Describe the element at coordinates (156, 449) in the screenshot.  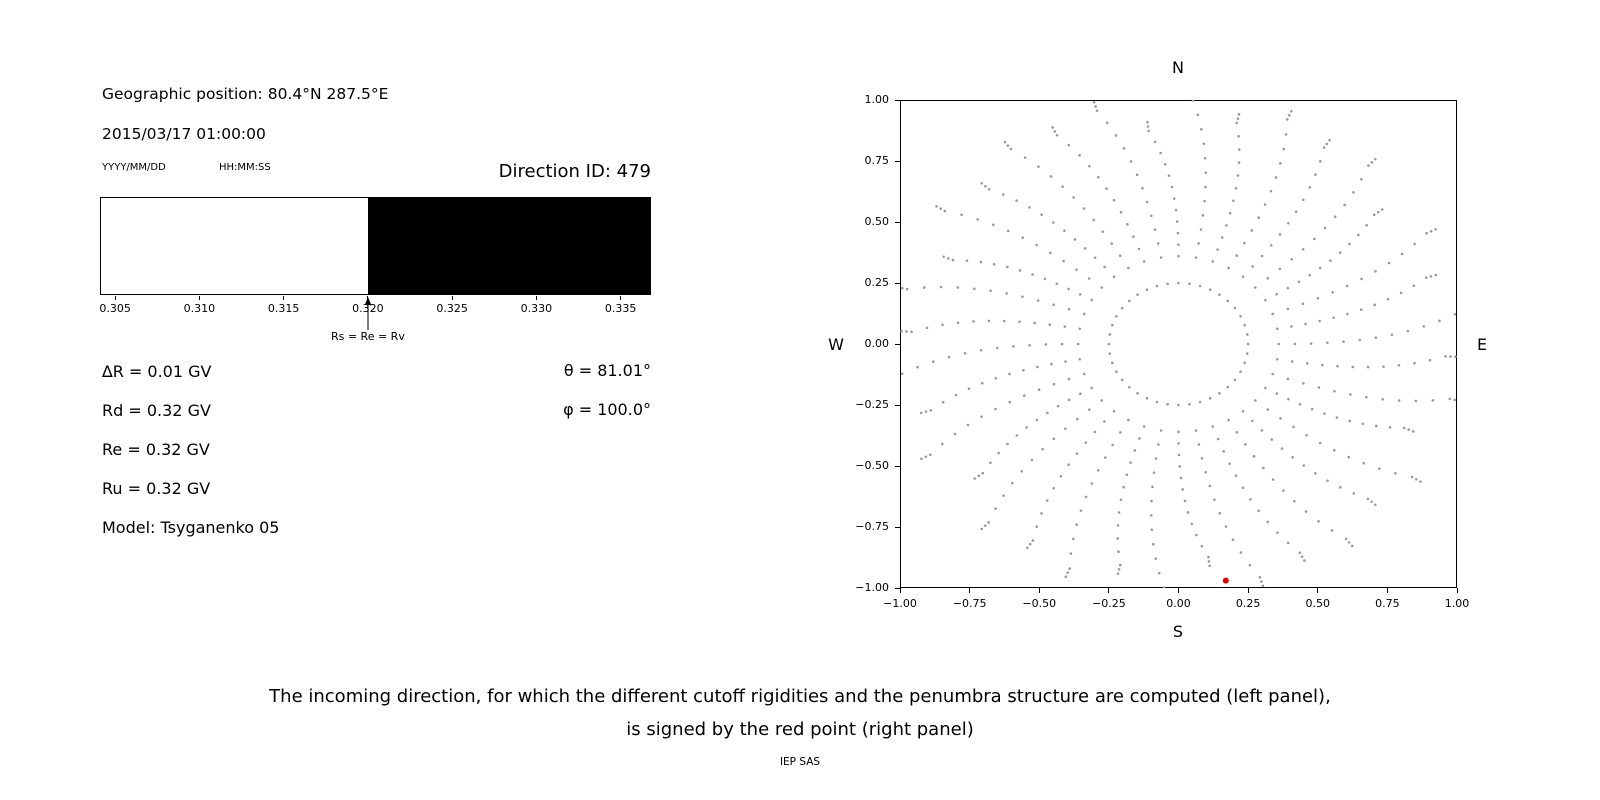
I see `re-value: Re = 0.32 GV` at that location.